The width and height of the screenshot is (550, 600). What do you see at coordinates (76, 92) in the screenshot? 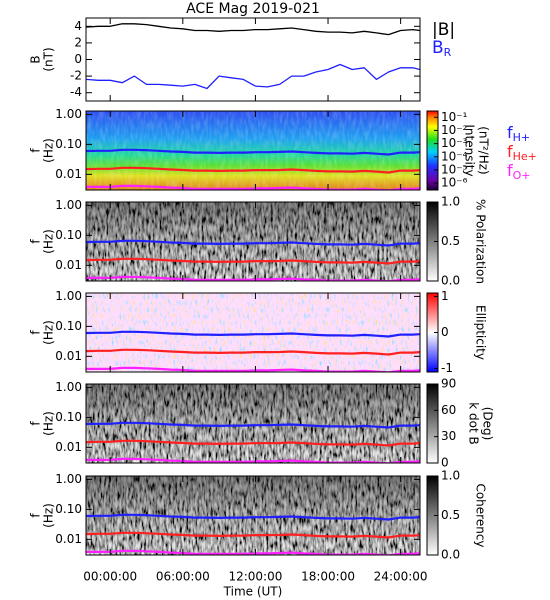
I see `y-tick-label: -4` at bounding box center [76, 92].